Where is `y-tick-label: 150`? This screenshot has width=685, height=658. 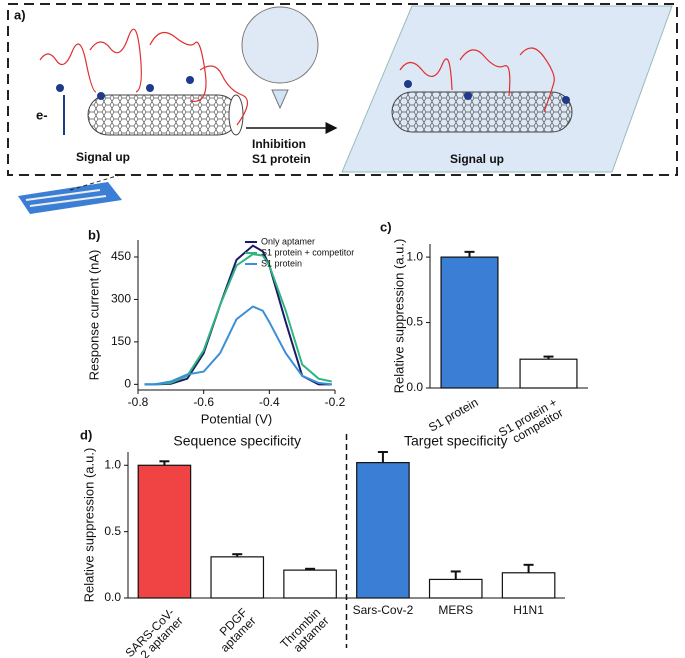
y-tick-label: 150 is located at coordinates (121, 341).